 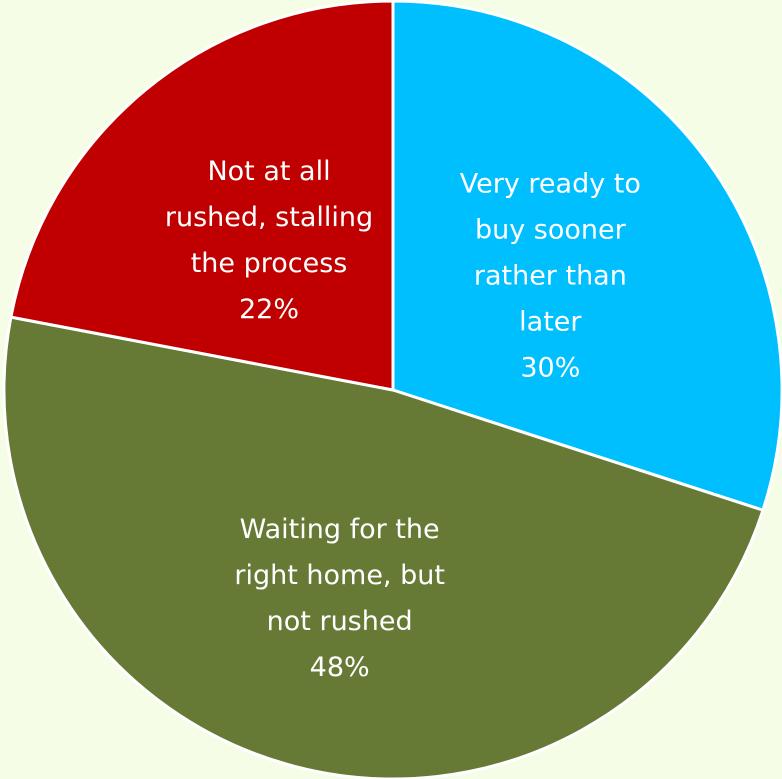 I want to click on slice-label-2: Not at all rushed, stalling the process 22%, so click(x=269, y=240).